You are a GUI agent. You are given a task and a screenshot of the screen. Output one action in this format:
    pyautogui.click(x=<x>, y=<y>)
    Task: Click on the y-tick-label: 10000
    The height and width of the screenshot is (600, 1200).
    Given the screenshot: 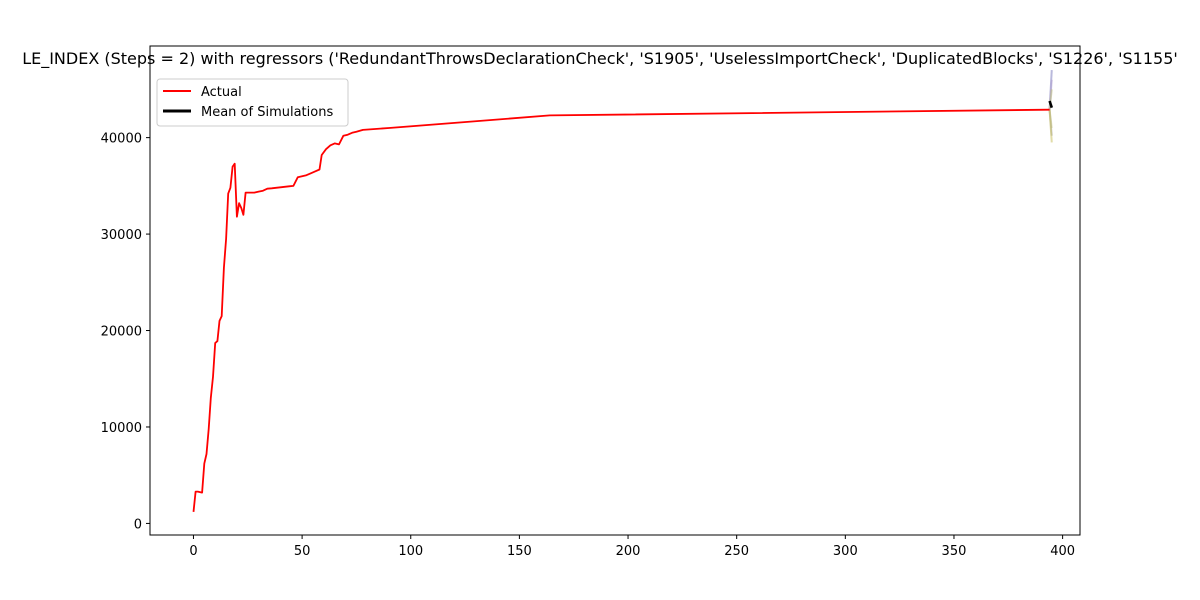 What is the action you would take?
    pyautogui.click(x=121, y=428)
    